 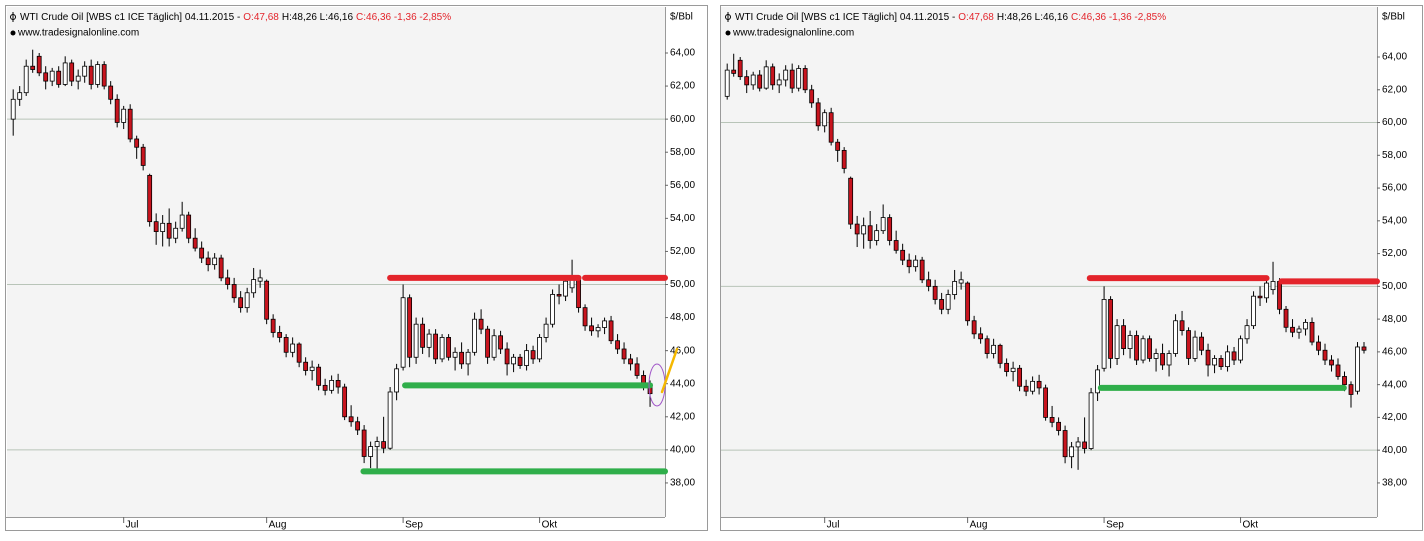 What do you see at coordinates (1394, 286) in the screenshot?
I see `y-tick-label: 50,00` at bounding box center [1394, 286].